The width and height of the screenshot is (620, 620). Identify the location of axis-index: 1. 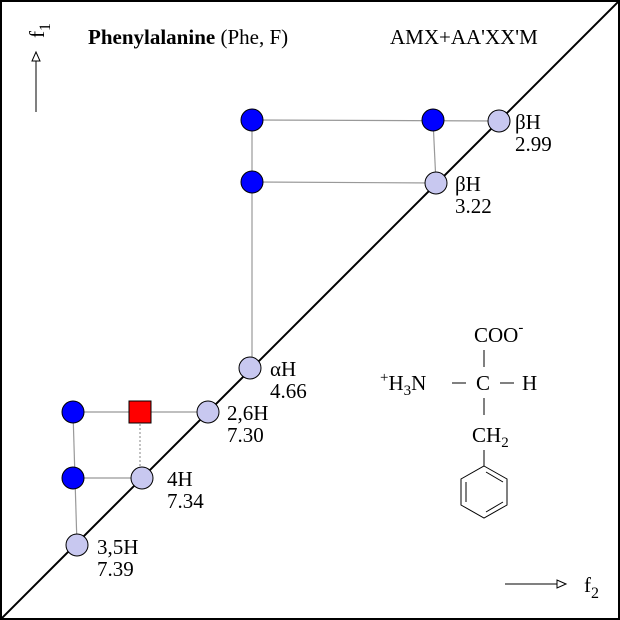
(45, 27).